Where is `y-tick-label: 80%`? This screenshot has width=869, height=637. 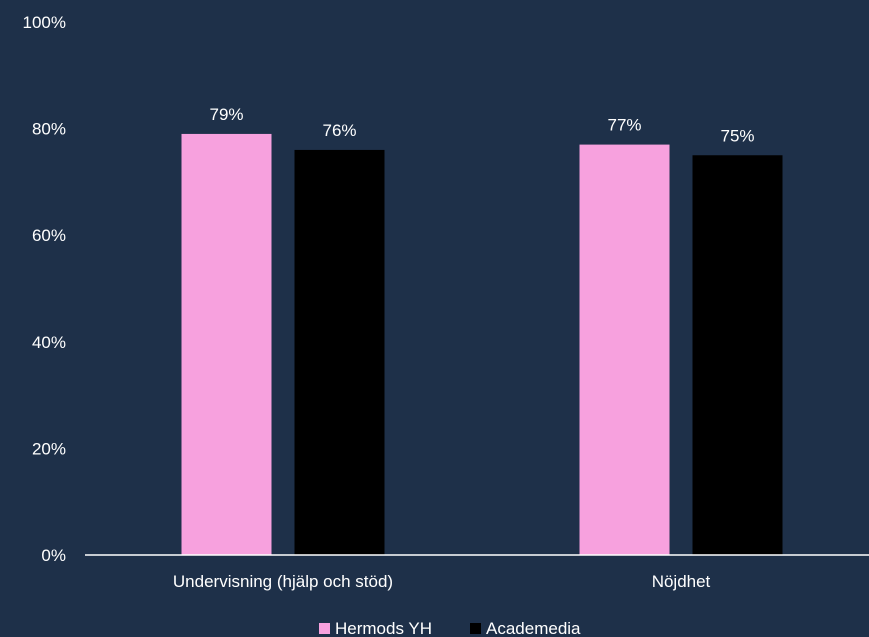 y-tick-label: 80% is located at coordinates (49, 129).